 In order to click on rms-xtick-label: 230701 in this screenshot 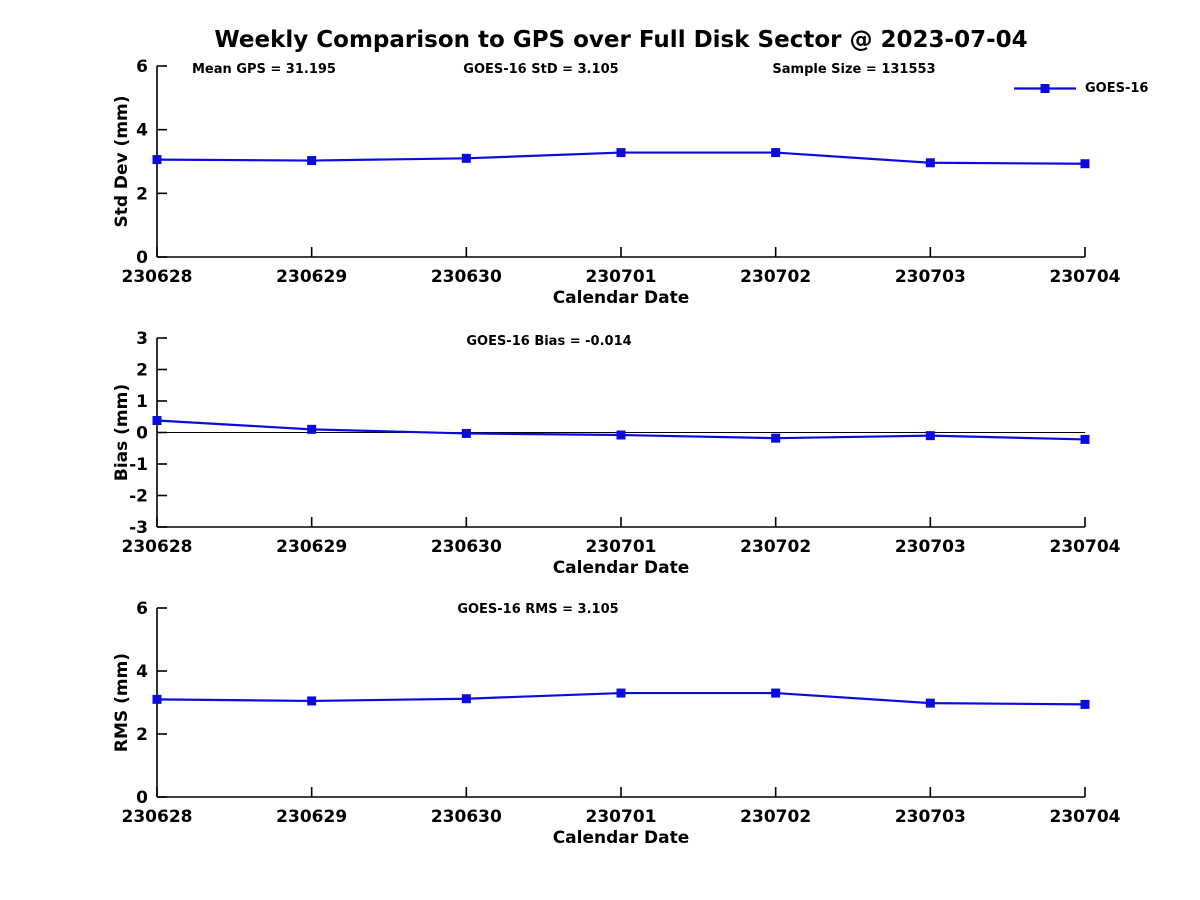, I will do `click(621, 817)`.